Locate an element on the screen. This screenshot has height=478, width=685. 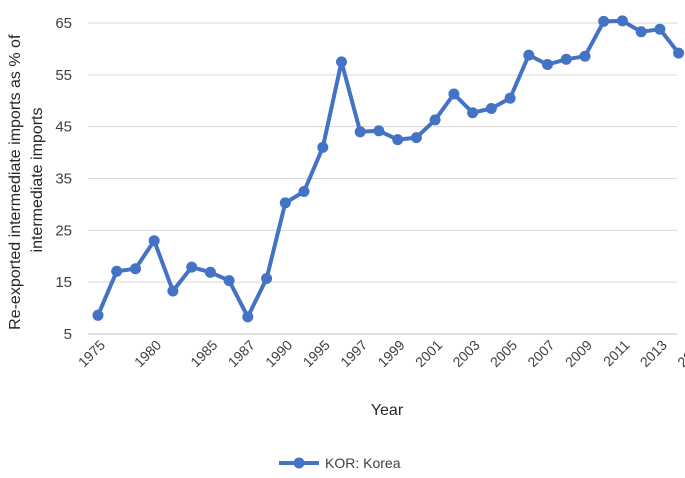
x-tick-label: 2015 is located at coordinates (679, 353).